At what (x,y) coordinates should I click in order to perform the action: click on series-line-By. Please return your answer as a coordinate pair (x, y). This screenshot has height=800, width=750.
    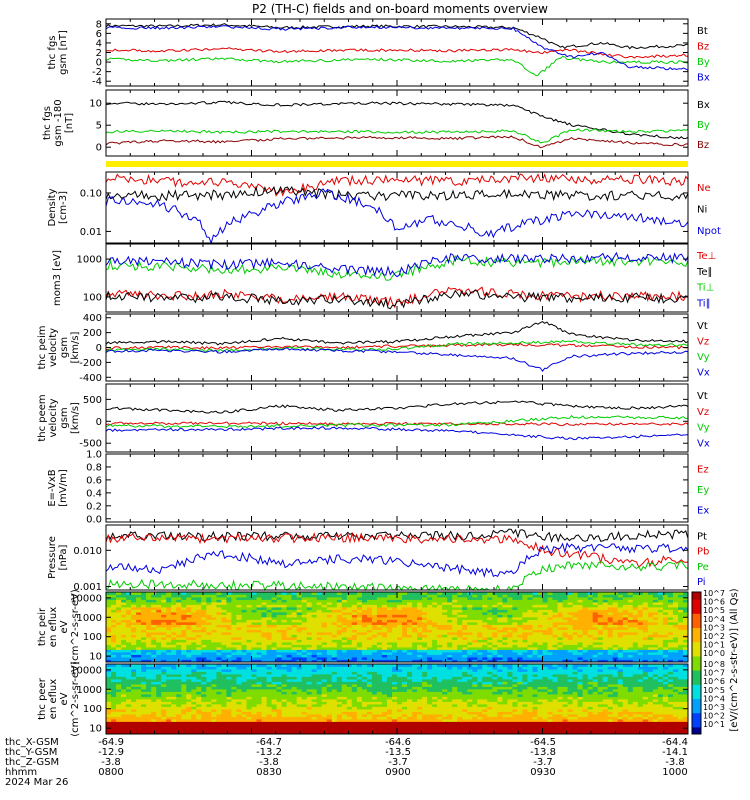
    Looking at the image, I should click on (397, 66).